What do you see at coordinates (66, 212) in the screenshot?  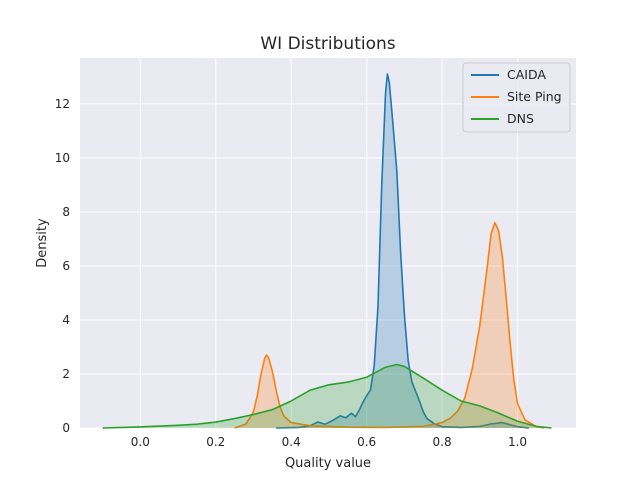 I see `y-tick-label: 8` at bounding box center [66, 212].